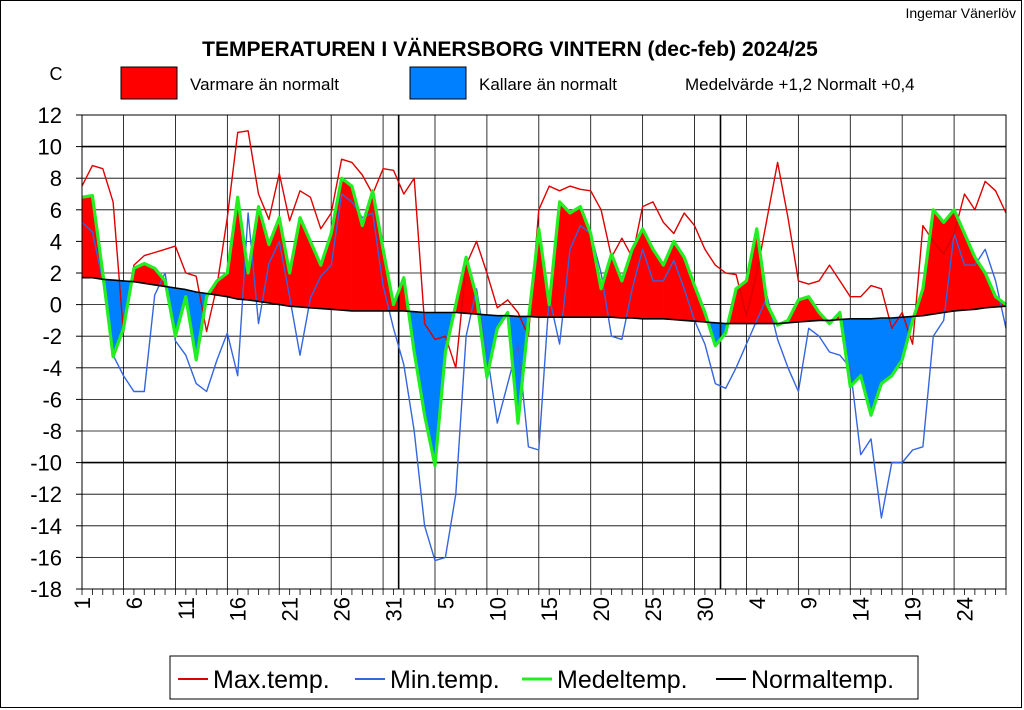 This screenshot has height=710, width=1024. What do you see at coordinates (56, 178) in the screenshot?
I see `y-tick-label: 8` at bounding box center [56, 178].